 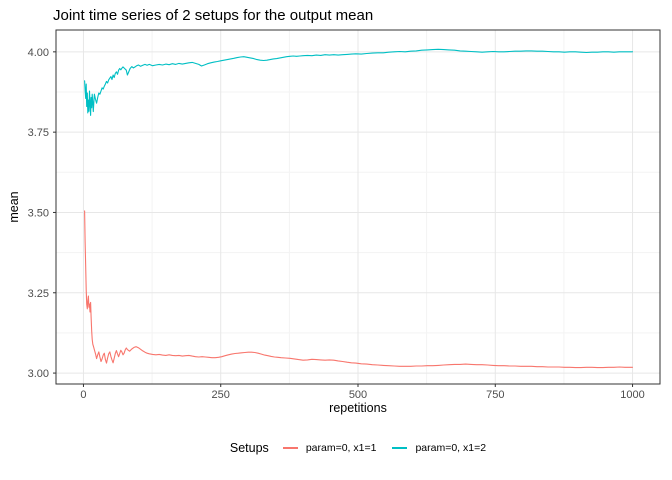 What do you see at coordinates (341, 448) in the screenshot?
I see `legend-entry-label: param=0, x1=1` at bounding box center [341, 448].